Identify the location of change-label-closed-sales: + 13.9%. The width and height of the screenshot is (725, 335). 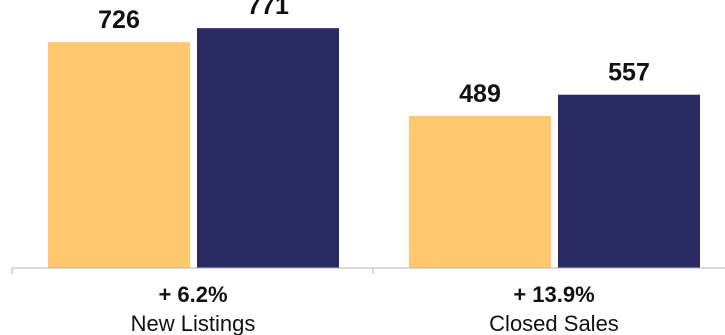
(553, 294).